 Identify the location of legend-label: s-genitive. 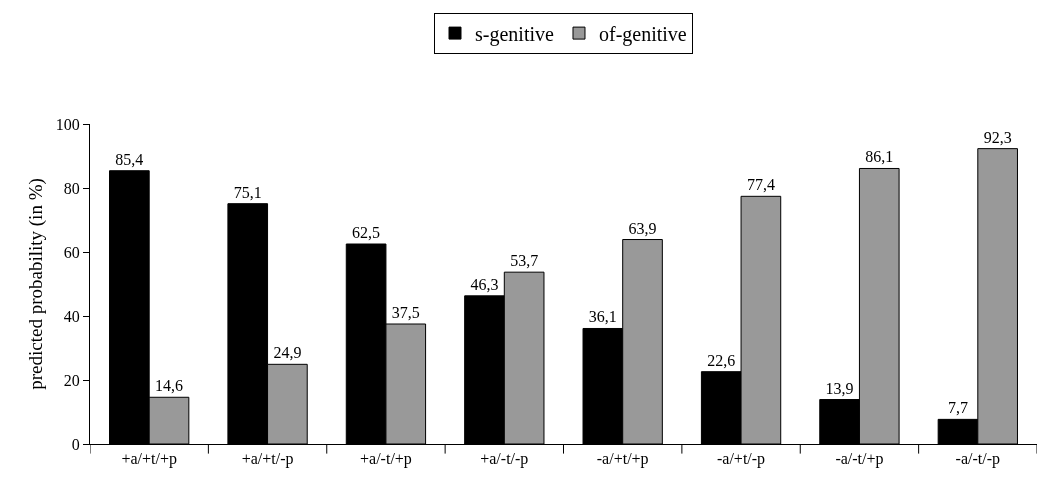
(514, 34).